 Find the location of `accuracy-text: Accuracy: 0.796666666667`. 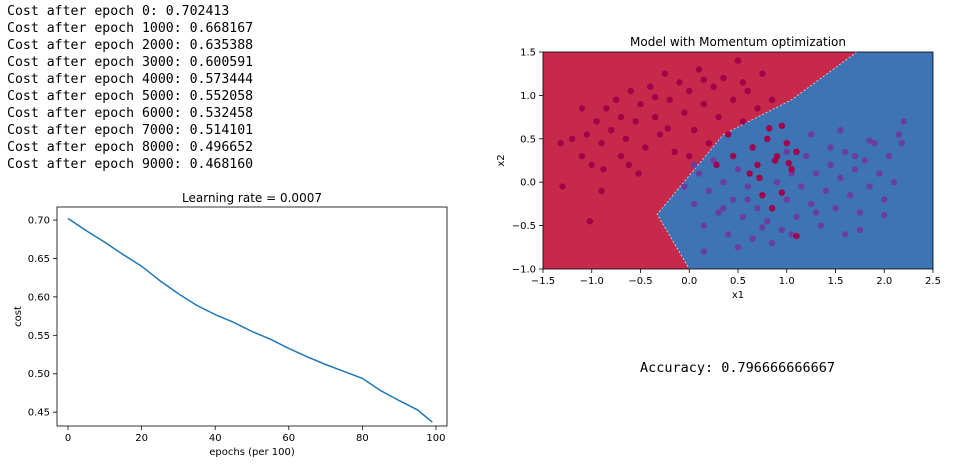

accuracy-text: Accuracy: 0.796666666667 is located at coordinates (738, 368).